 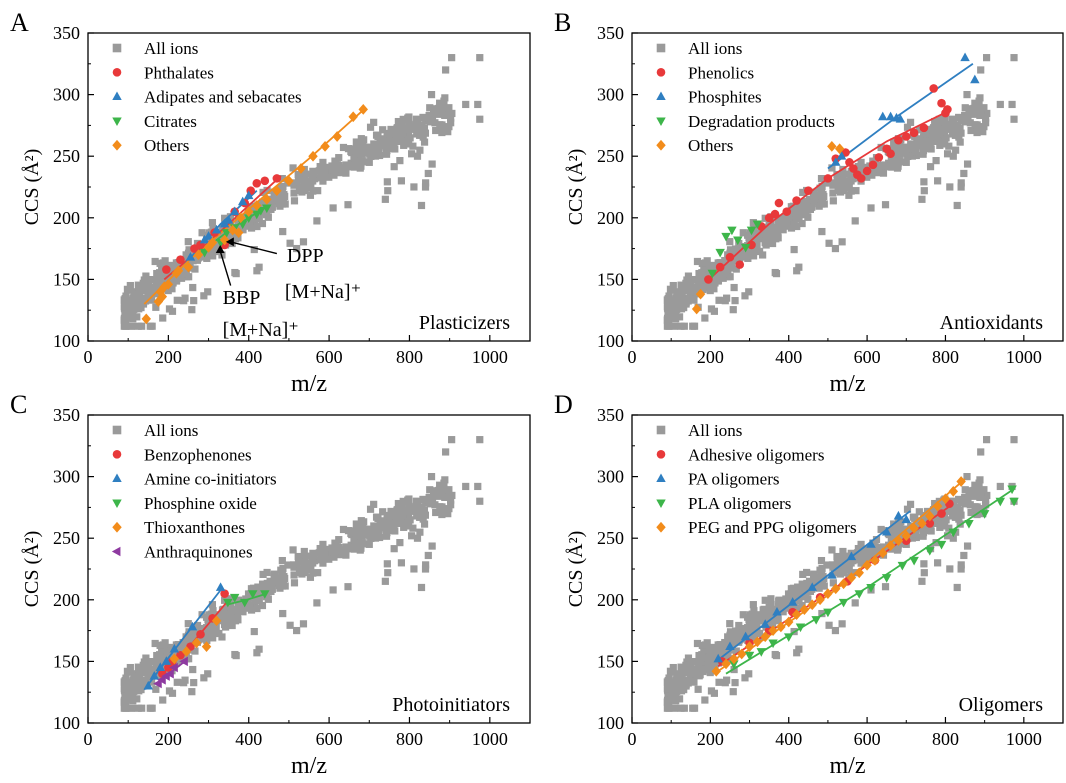 I want to click on y-axis-label: CCS (Å²), so click(x=32, y=569).